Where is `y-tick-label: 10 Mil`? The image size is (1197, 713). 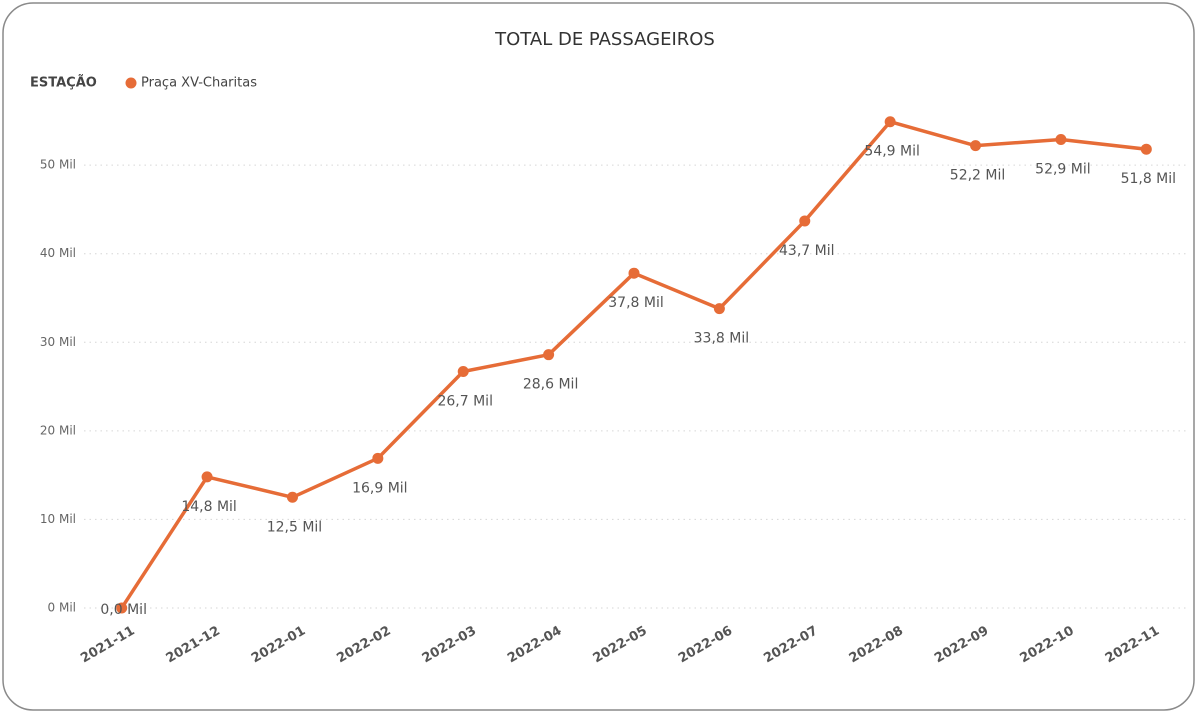 y-tick-label: 10 Mil is located at coordinates (58, 519).